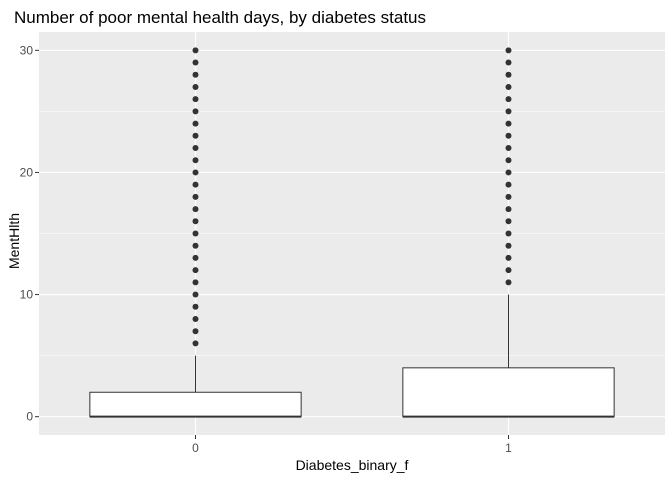 The image size is (672, 480). Describe the element at coordinates (508, 448) in the screenshot. I see `x-tick-label: 1` at that location.